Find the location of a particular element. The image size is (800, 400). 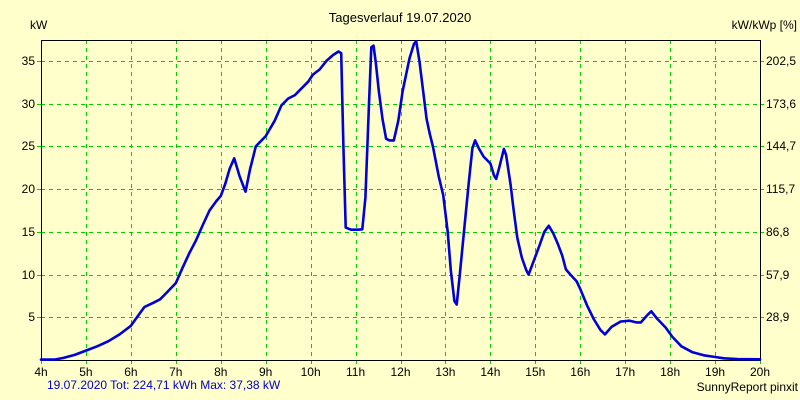

x-axis-label: 16h is located at coordinates (580, 372).